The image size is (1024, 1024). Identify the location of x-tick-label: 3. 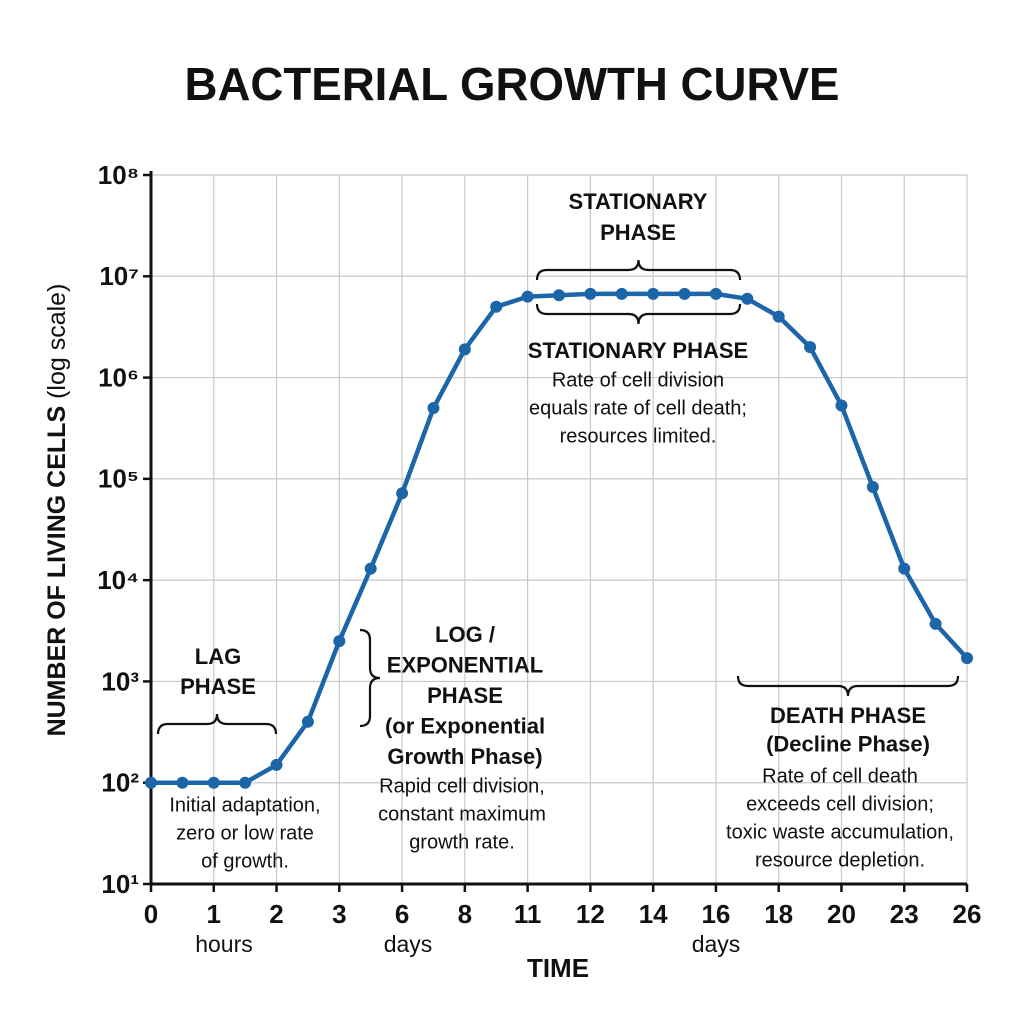
(339, 914).